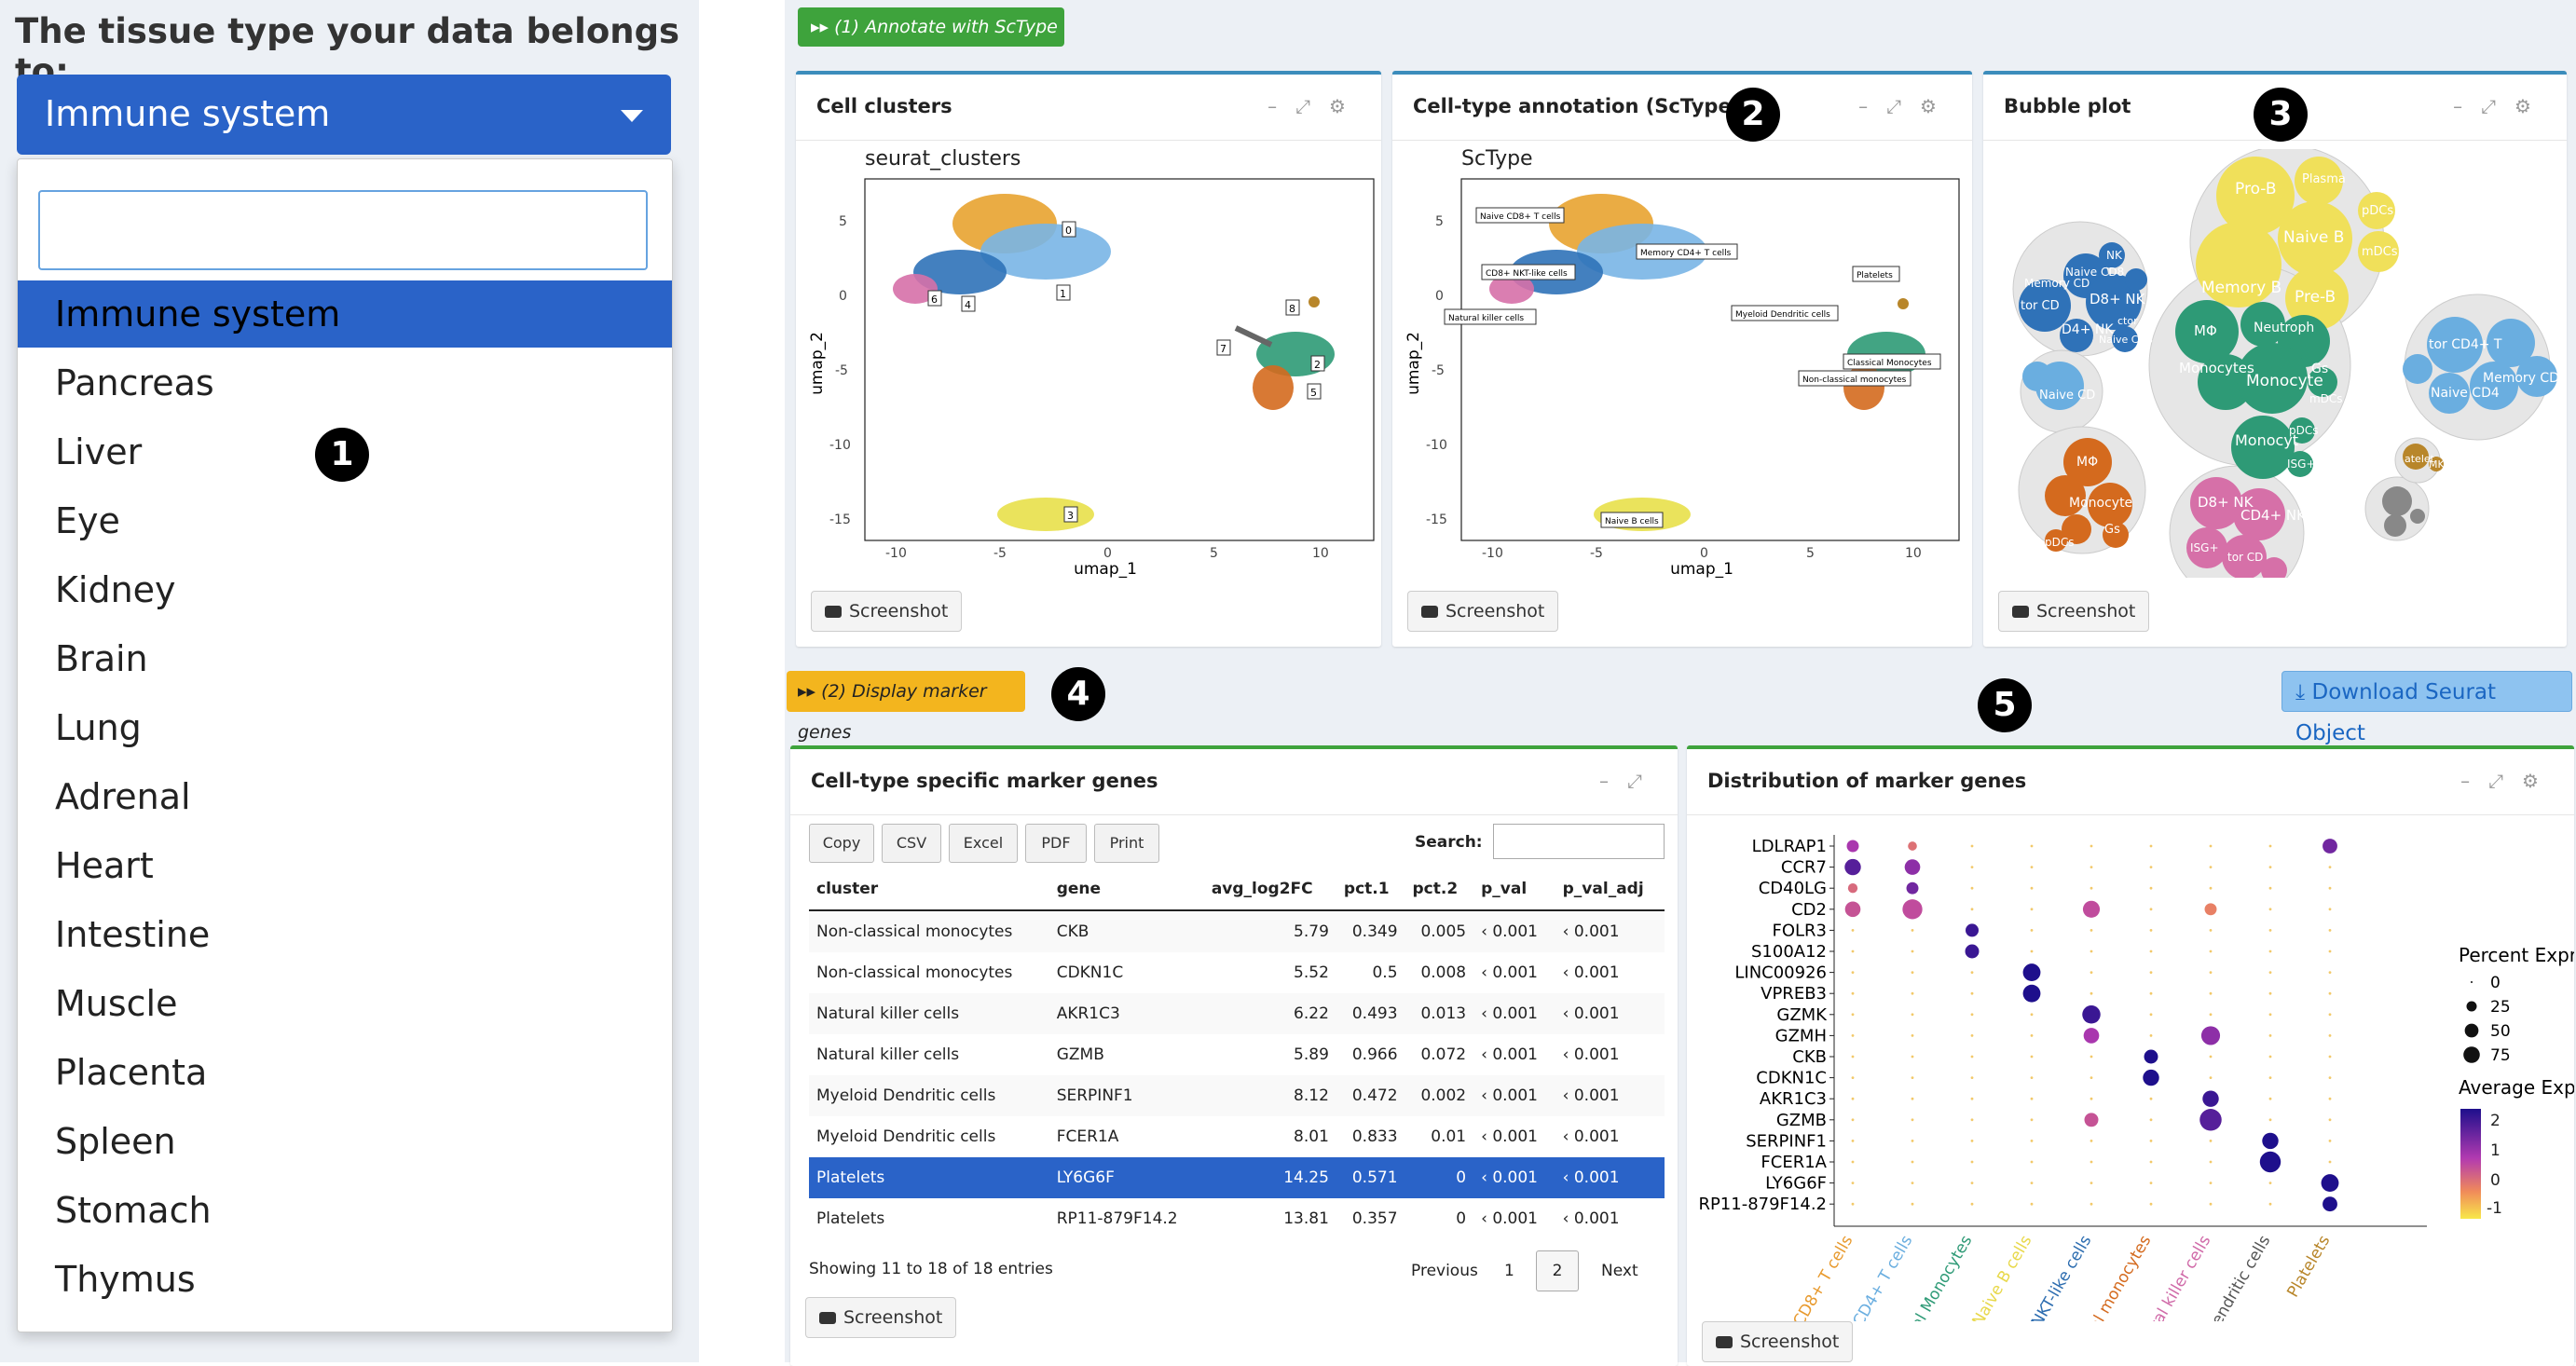 The height and width of the screenshot is (1366, 2576). Describe the element at coordinates (2308, 1267) in the screenshot. I see `celltype-axis-label: Platelets` at that location.